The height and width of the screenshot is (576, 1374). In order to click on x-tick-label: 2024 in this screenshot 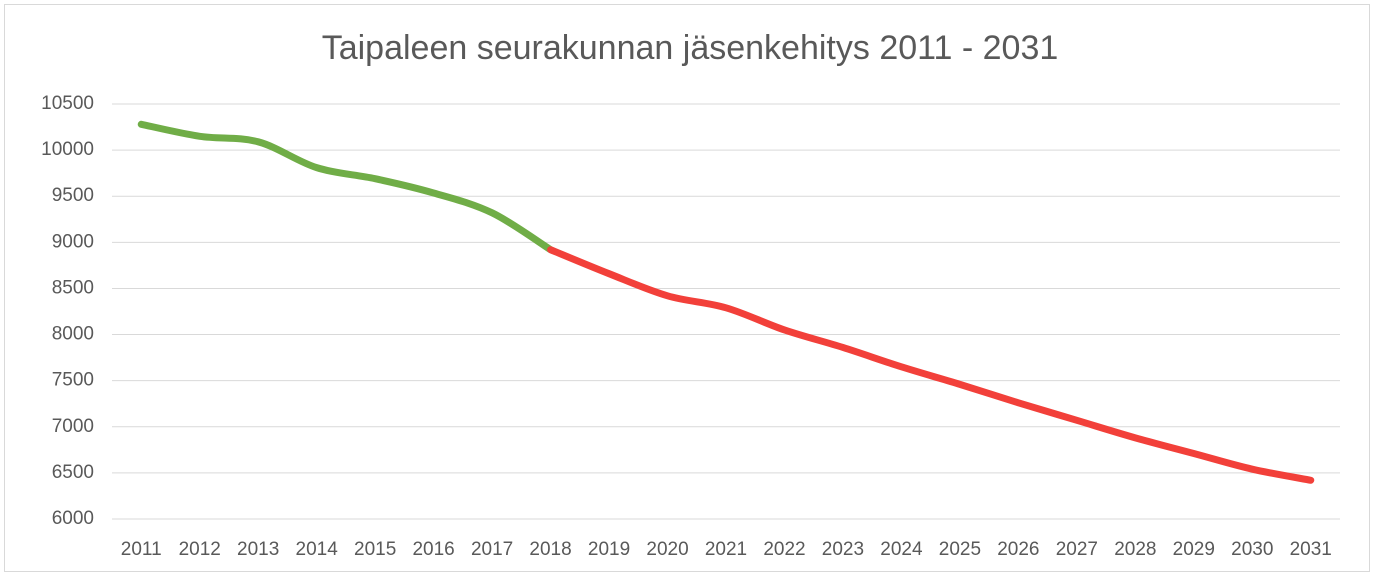, I will do `click(901, 549)`.